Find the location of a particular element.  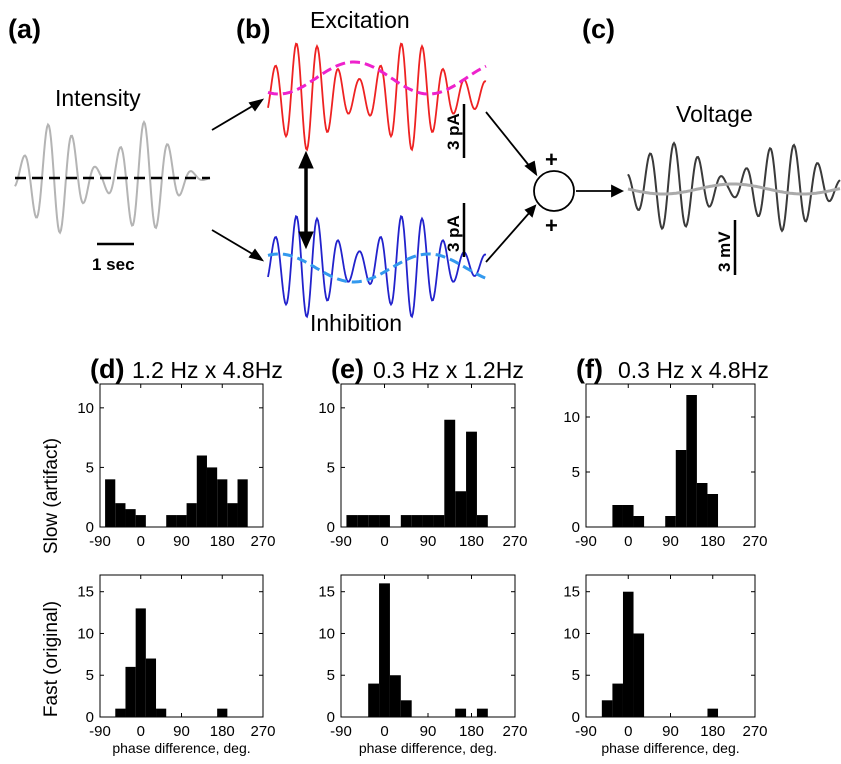

arrow-head-inhibition is located at coordinates (256, 255).